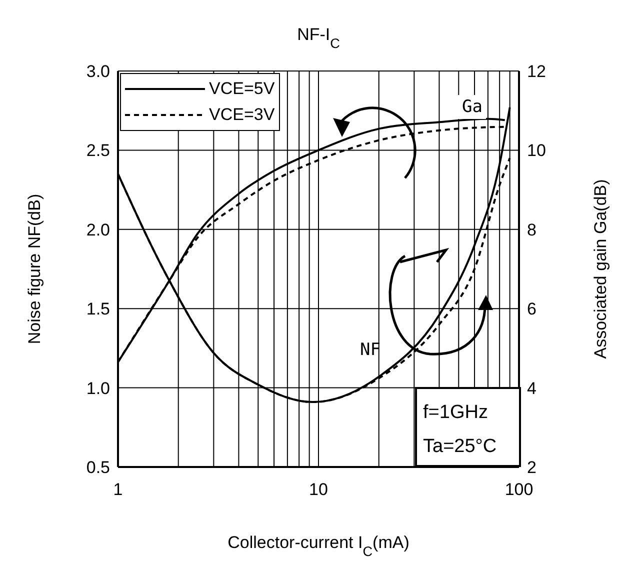  What do you see at coordinates (242, 115) in the screenshot?
I see `legend-label: VCE=3V` at bounding box center [242, 115].